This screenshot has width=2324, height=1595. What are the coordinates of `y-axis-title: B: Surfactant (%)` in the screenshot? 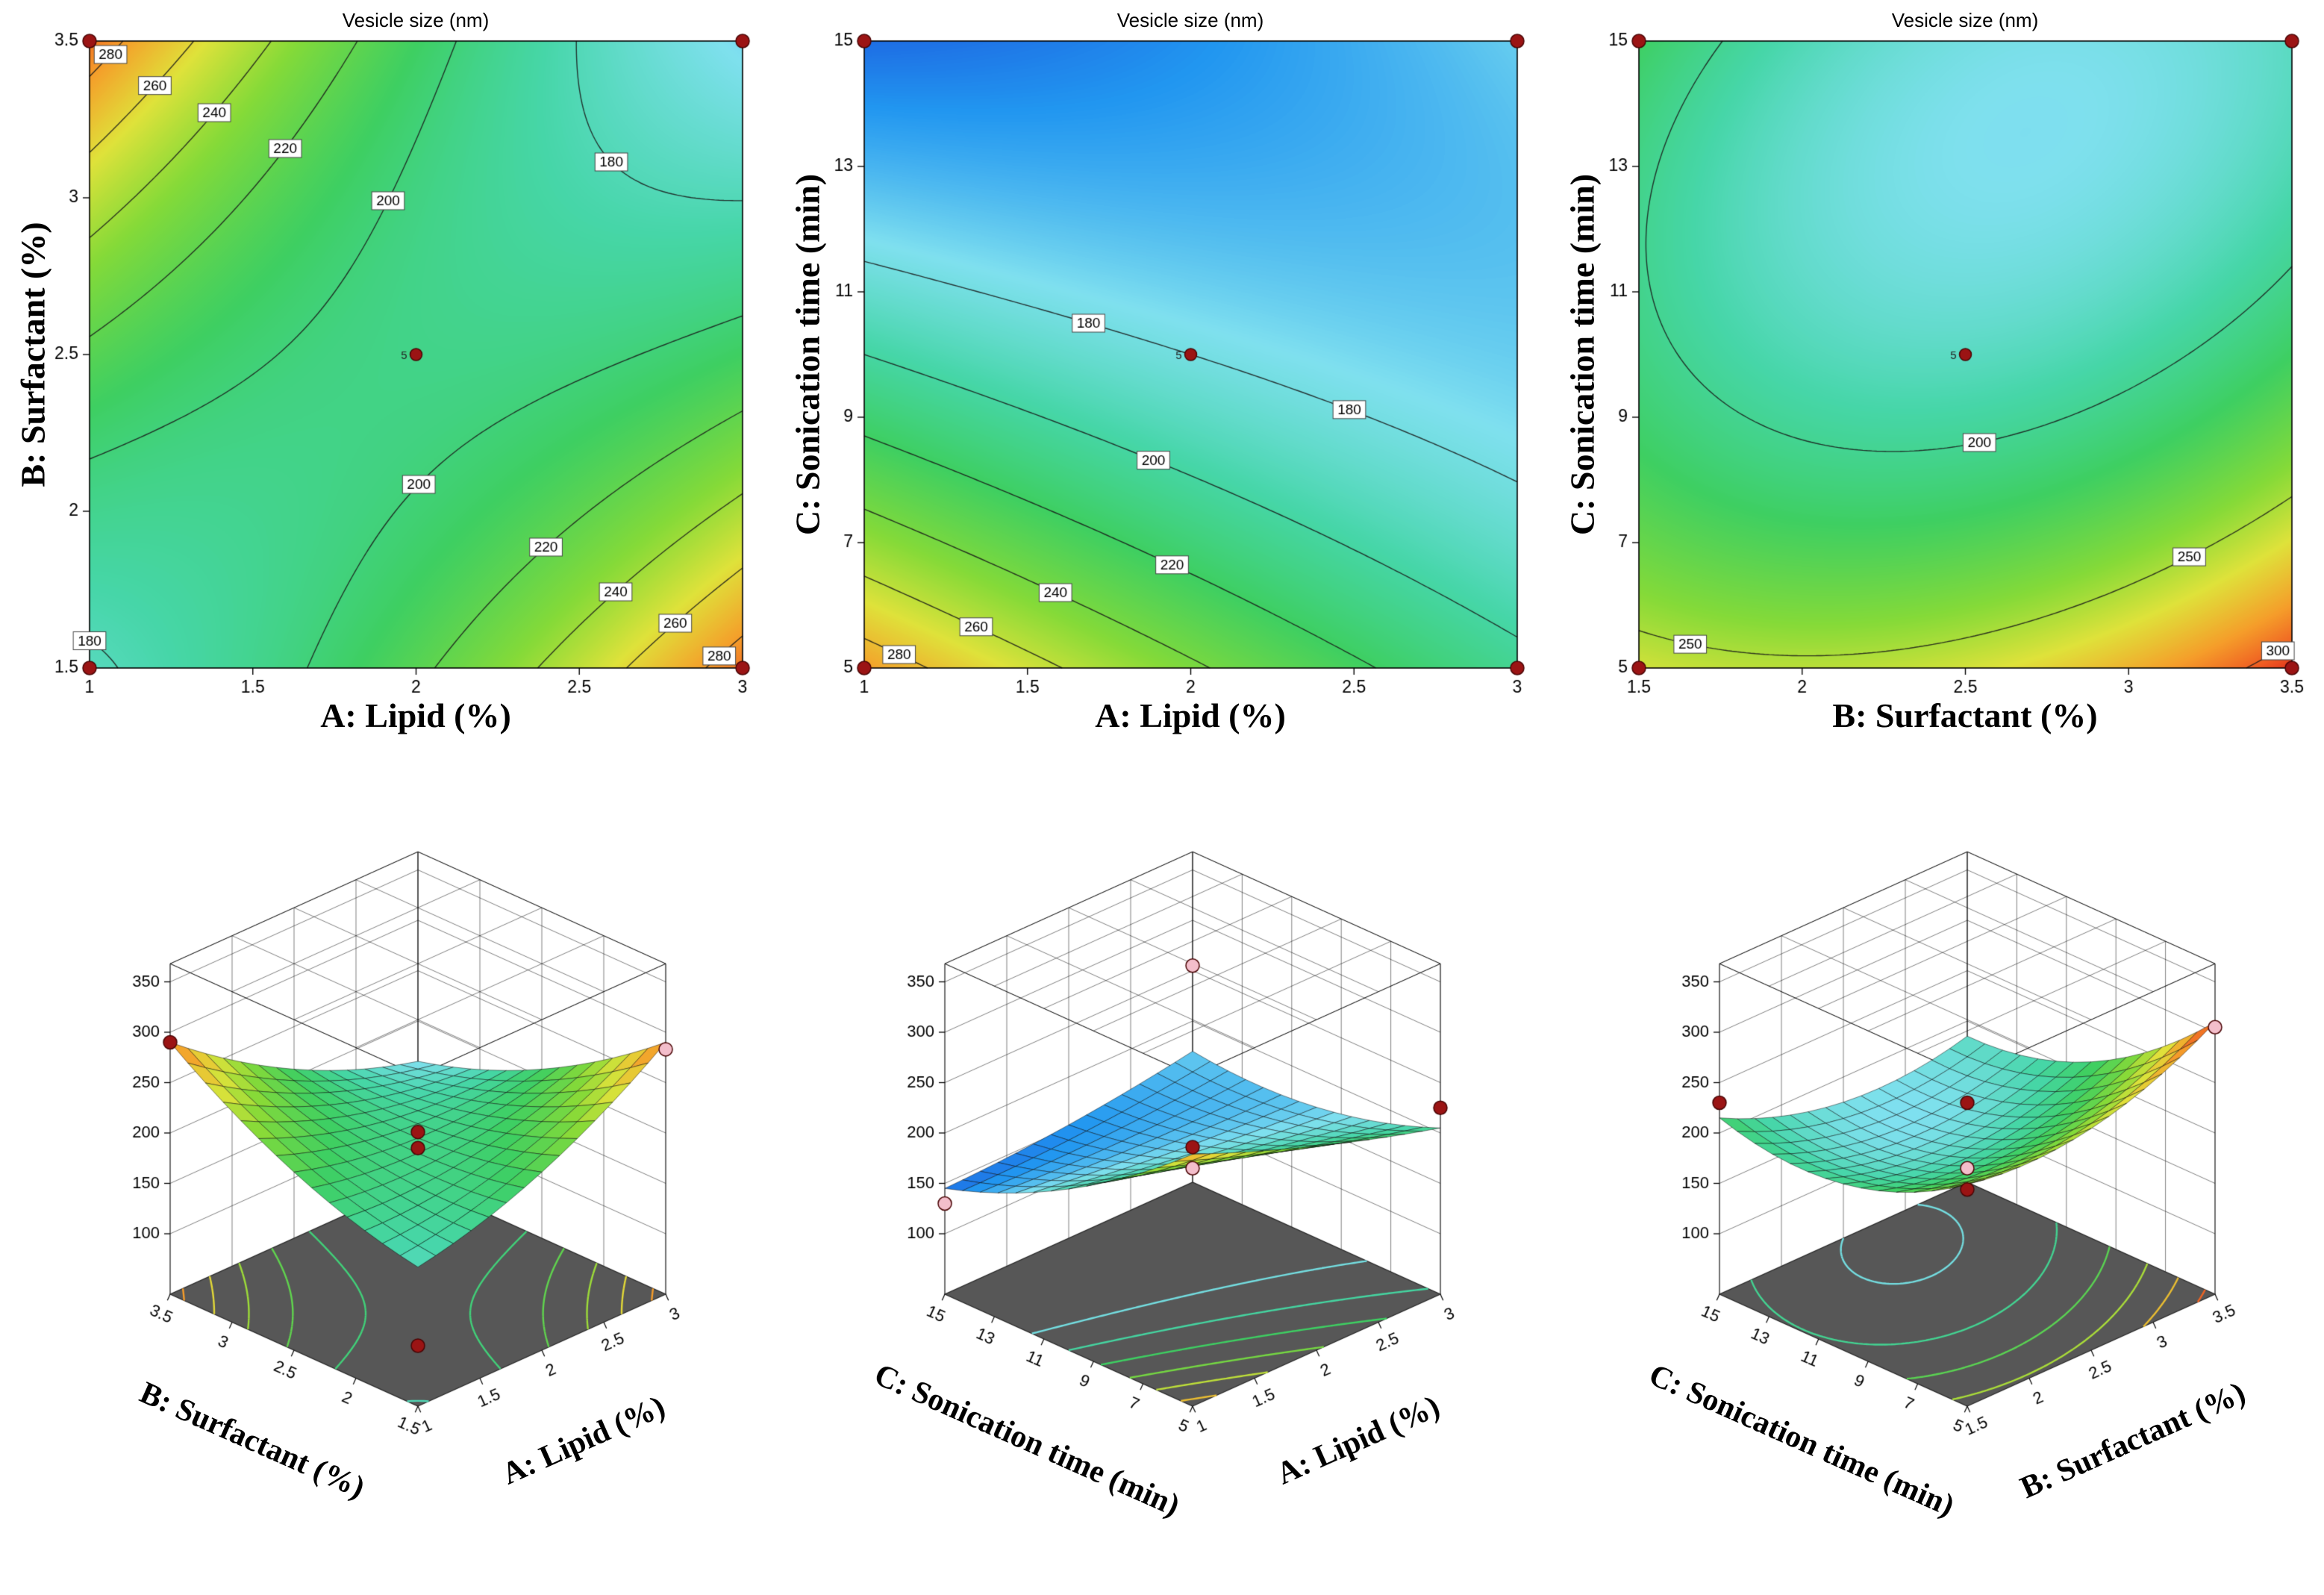 It's located at (32, 354).